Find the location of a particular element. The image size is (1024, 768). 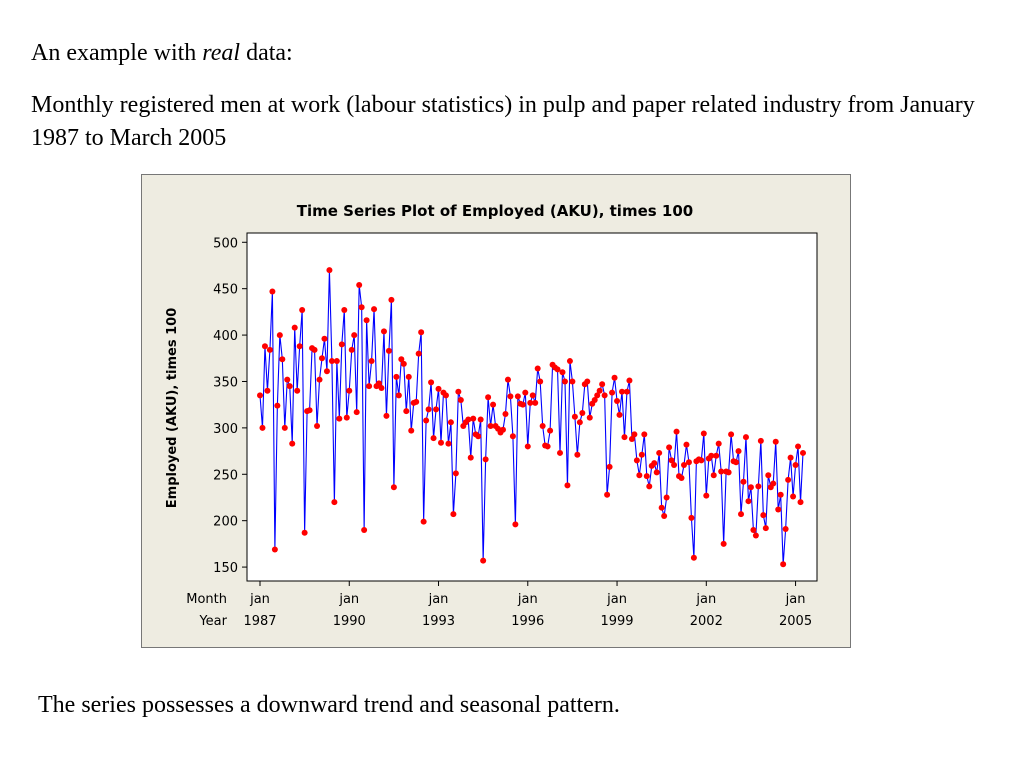

x-tick-label-year: 1996 is located at coordinates (527, 621).